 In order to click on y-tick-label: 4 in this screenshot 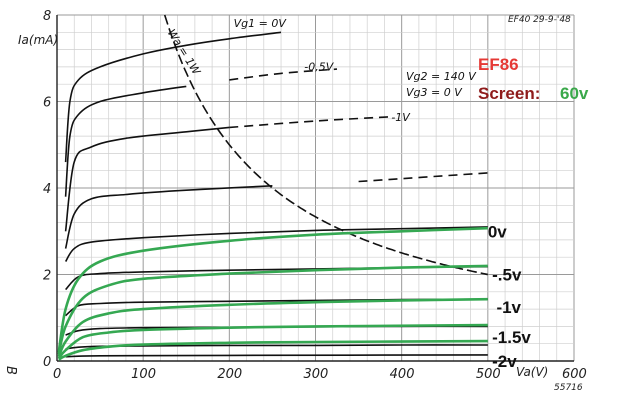, I will do `click(47, 189)`.